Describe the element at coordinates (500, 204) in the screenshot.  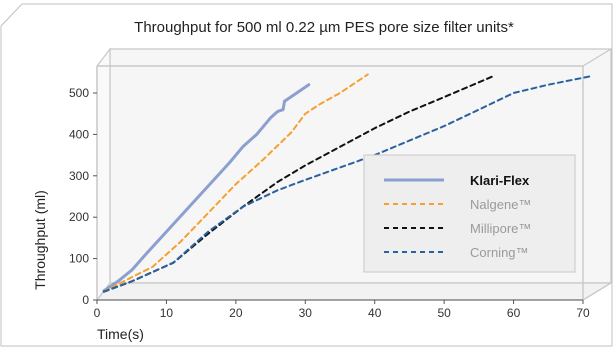
I see `legend-label-nalgene: Nalgene™` at that location.